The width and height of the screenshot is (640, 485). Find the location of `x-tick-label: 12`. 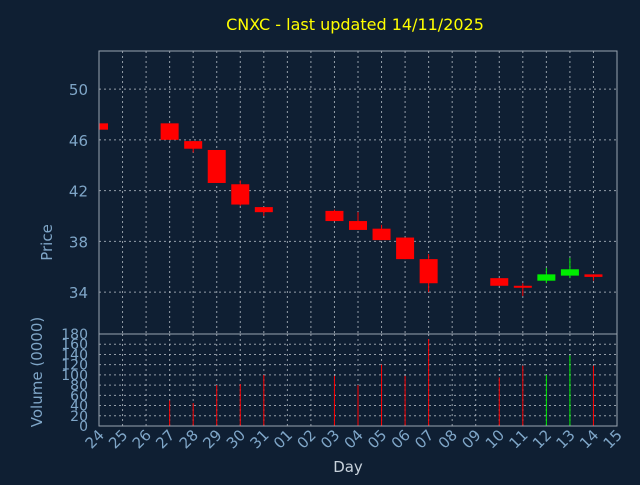

x-tick-label: 12 is located at coordinates (542, 439).